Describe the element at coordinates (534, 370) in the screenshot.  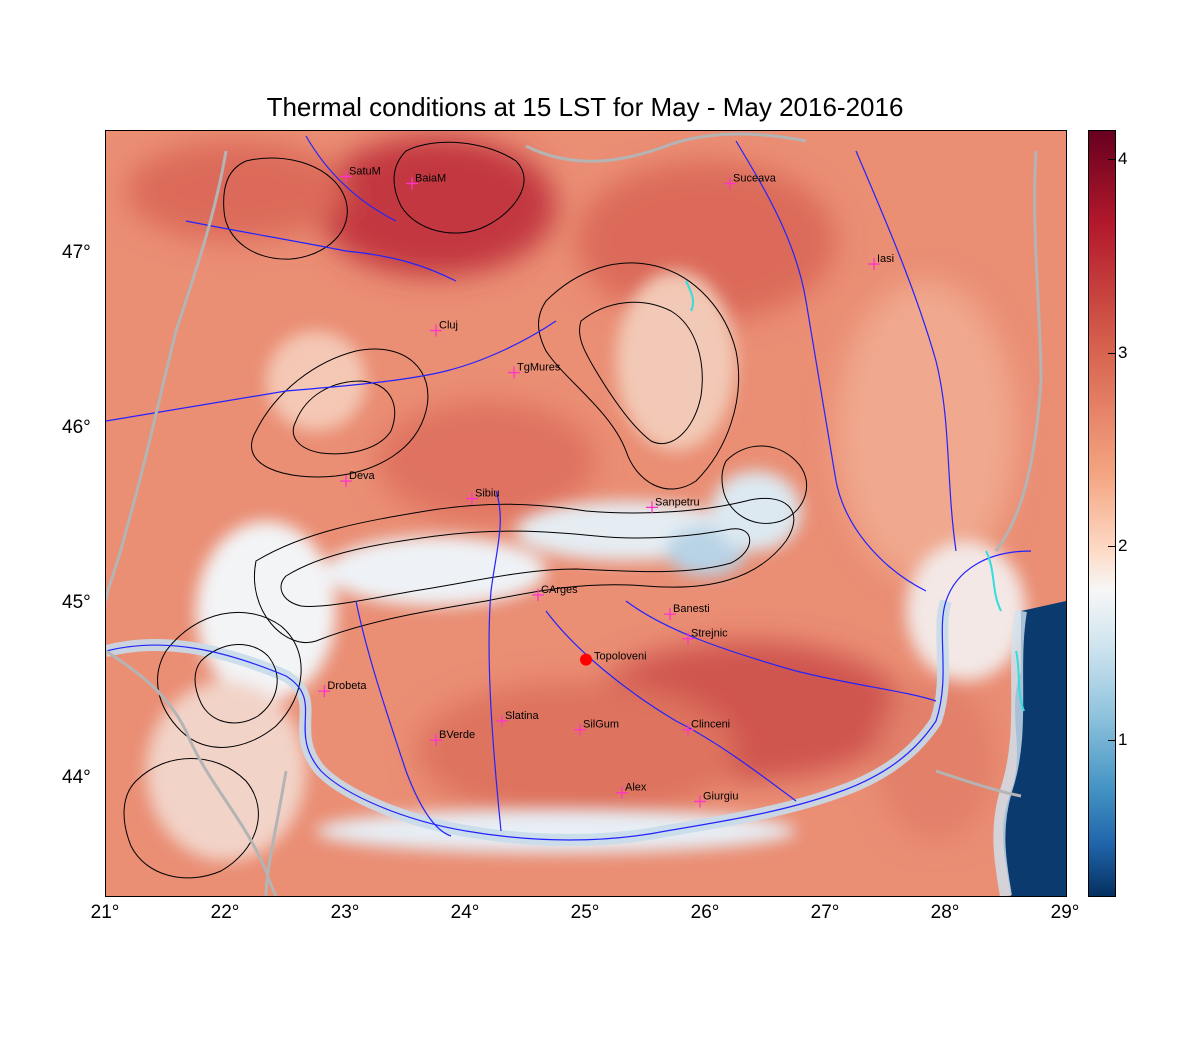
I see `city-tgmures: TgMures` at that location.